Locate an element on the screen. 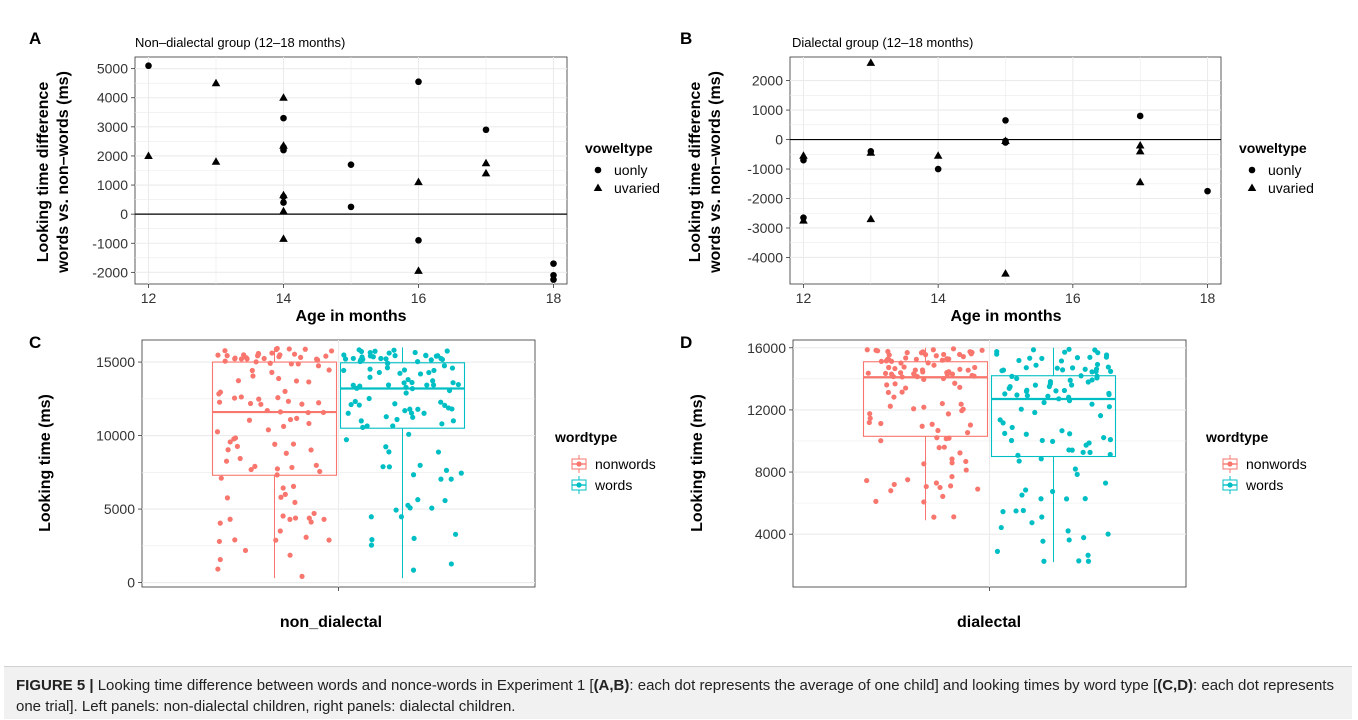 This screenshot has width=1358, height=720. panel-a-points is located at coordinates (350, 172).